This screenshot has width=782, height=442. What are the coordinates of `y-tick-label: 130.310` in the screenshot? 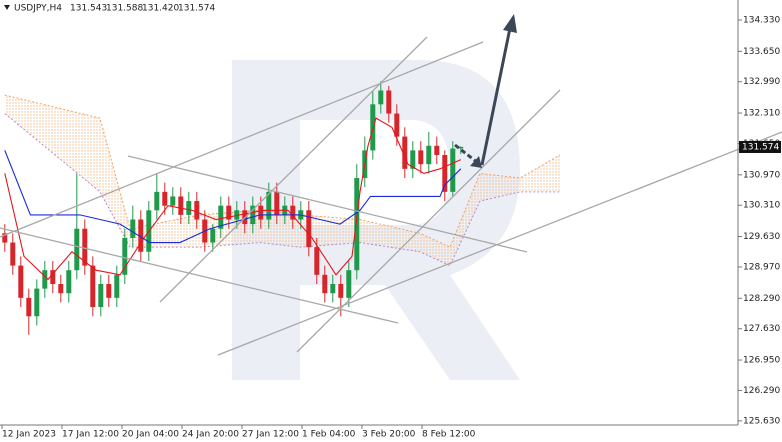 It's located at (761, 206).